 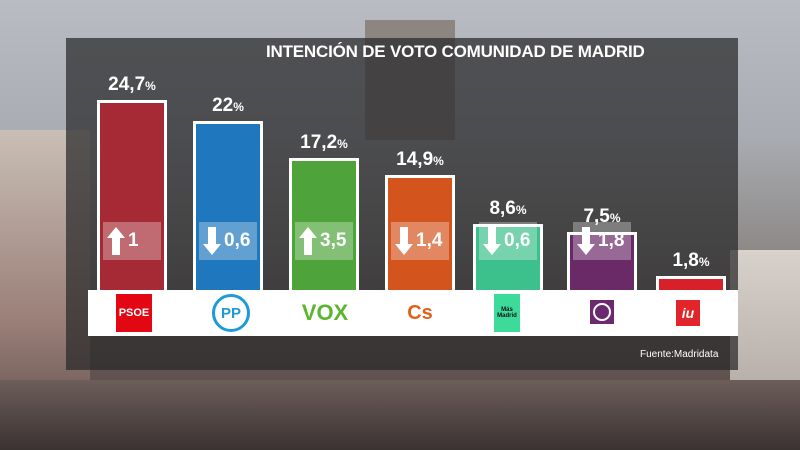 I want to click on change-badge: 1, so click(x=132, y=241).